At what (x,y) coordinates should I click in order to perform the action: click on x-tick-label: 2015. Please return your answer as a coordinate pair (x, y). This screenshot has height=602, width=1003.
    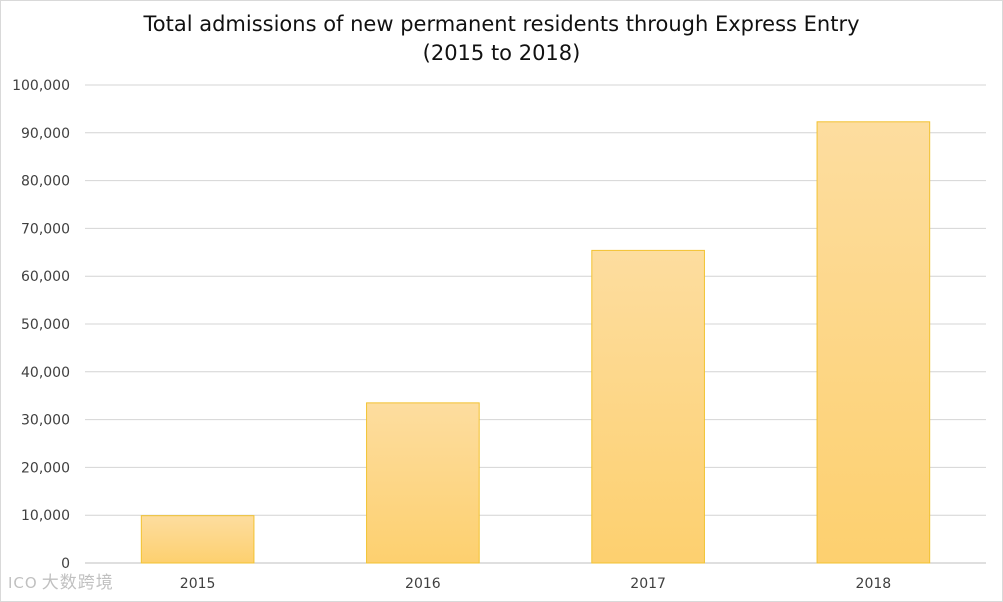
    Looking at the image, I should click on (198, 584).